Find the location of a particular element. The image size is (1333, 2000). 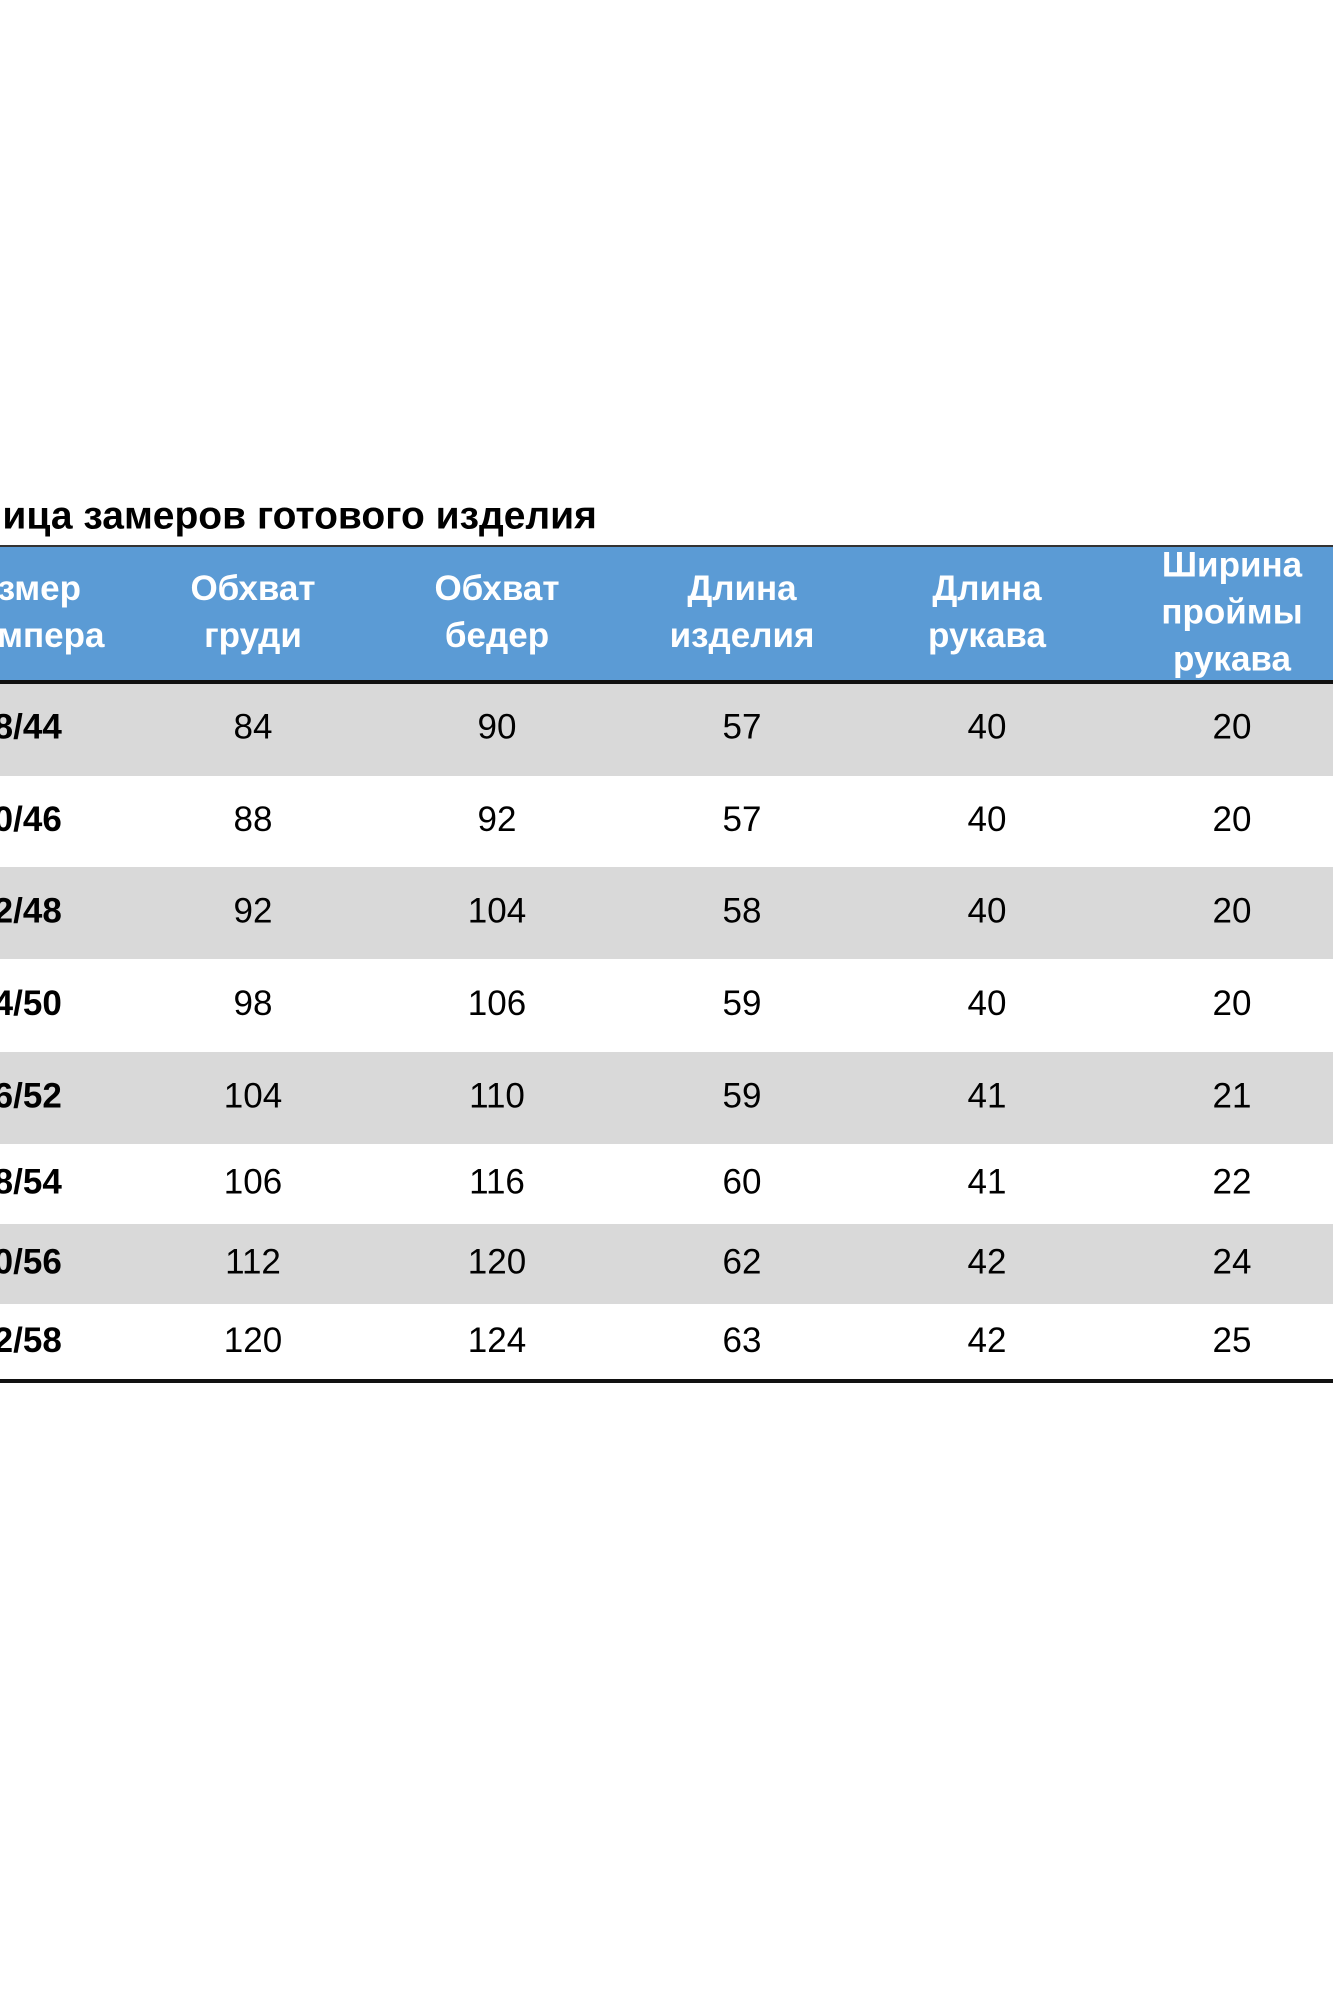

header-band is located at coordinates (666, 614).